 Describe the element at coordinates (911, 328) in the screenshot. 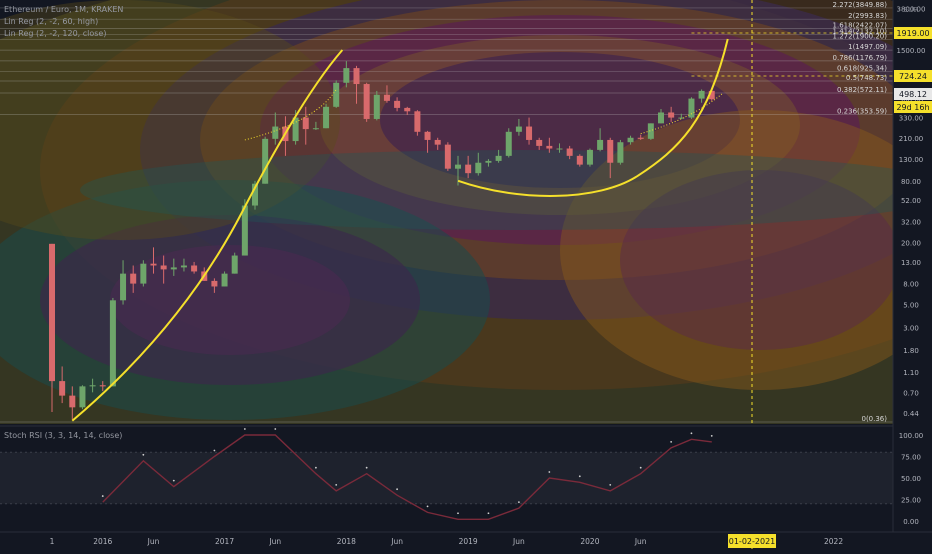

I see `price-tick: 3.00` at that location.